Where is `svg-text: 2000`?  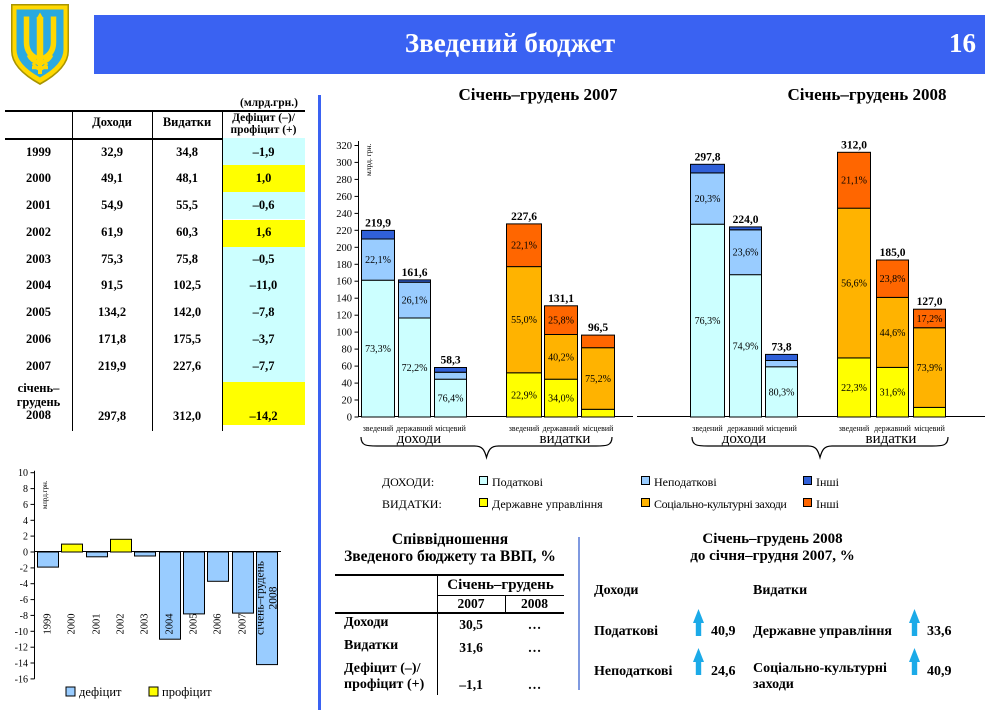
svg-text: 2000 is located at coordinates (71, 624).